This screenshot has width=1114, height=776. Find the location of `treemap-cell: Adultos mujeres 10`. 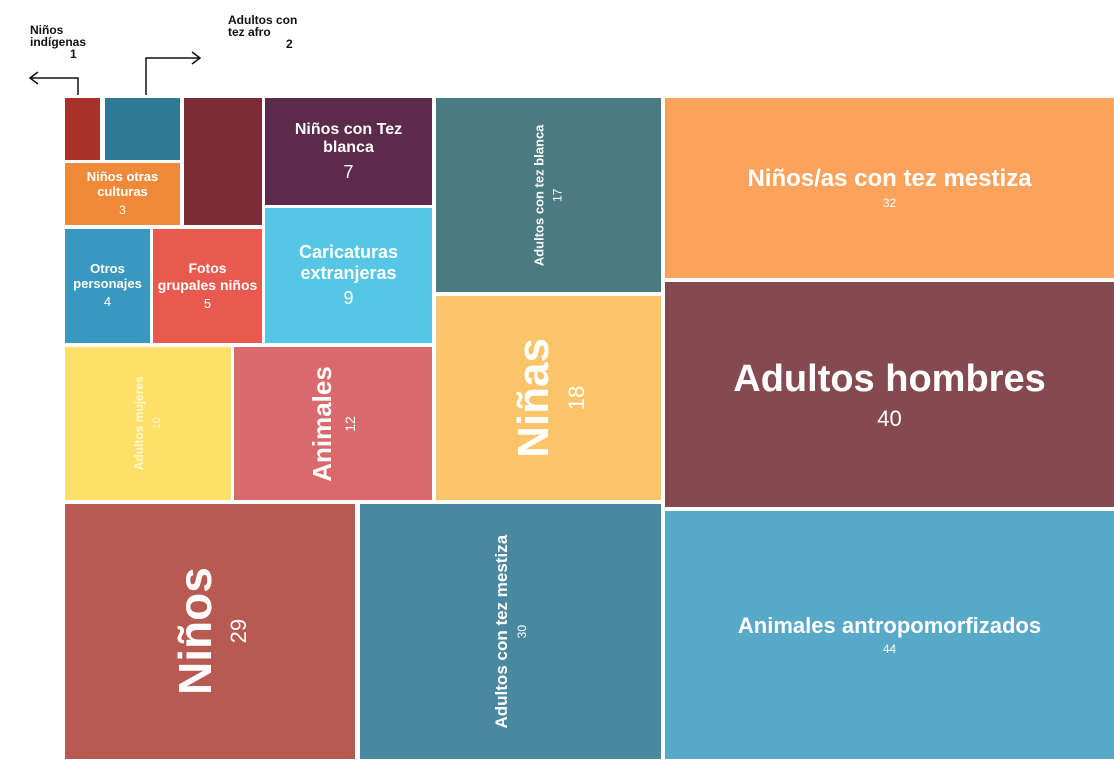

treemap-cell: Adultos mujeres 10 is located at coordinates (148, 423).